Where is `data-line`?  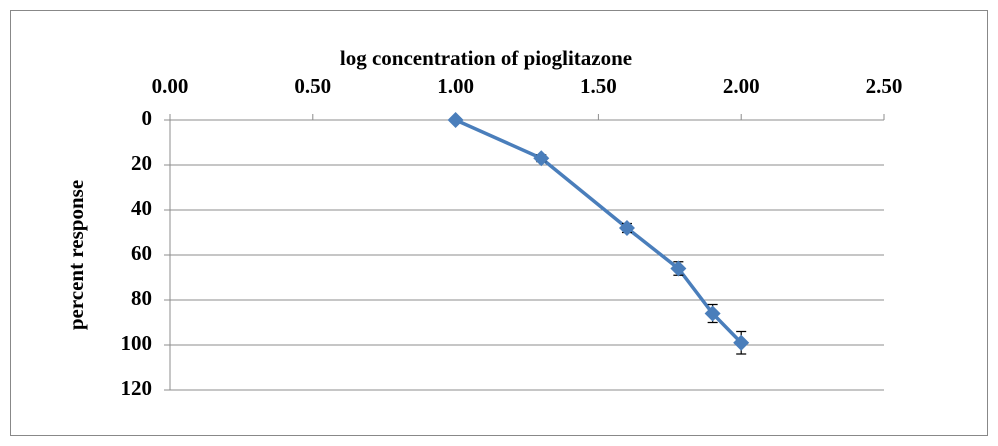 data-line is located at coordinates (598, 231).